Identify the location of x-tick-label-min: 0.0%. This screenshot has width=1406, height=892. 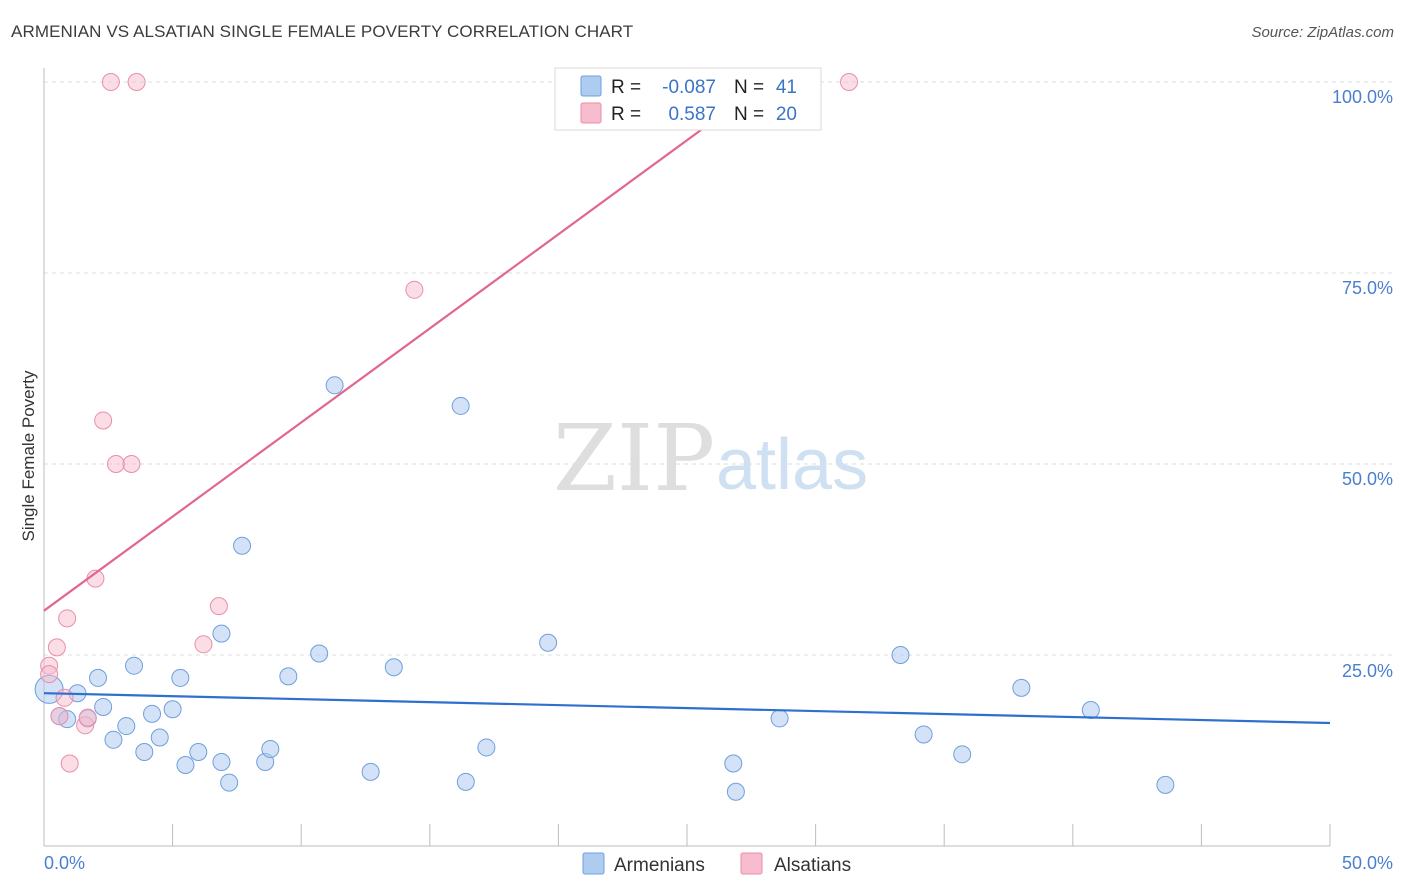
(64, 863).